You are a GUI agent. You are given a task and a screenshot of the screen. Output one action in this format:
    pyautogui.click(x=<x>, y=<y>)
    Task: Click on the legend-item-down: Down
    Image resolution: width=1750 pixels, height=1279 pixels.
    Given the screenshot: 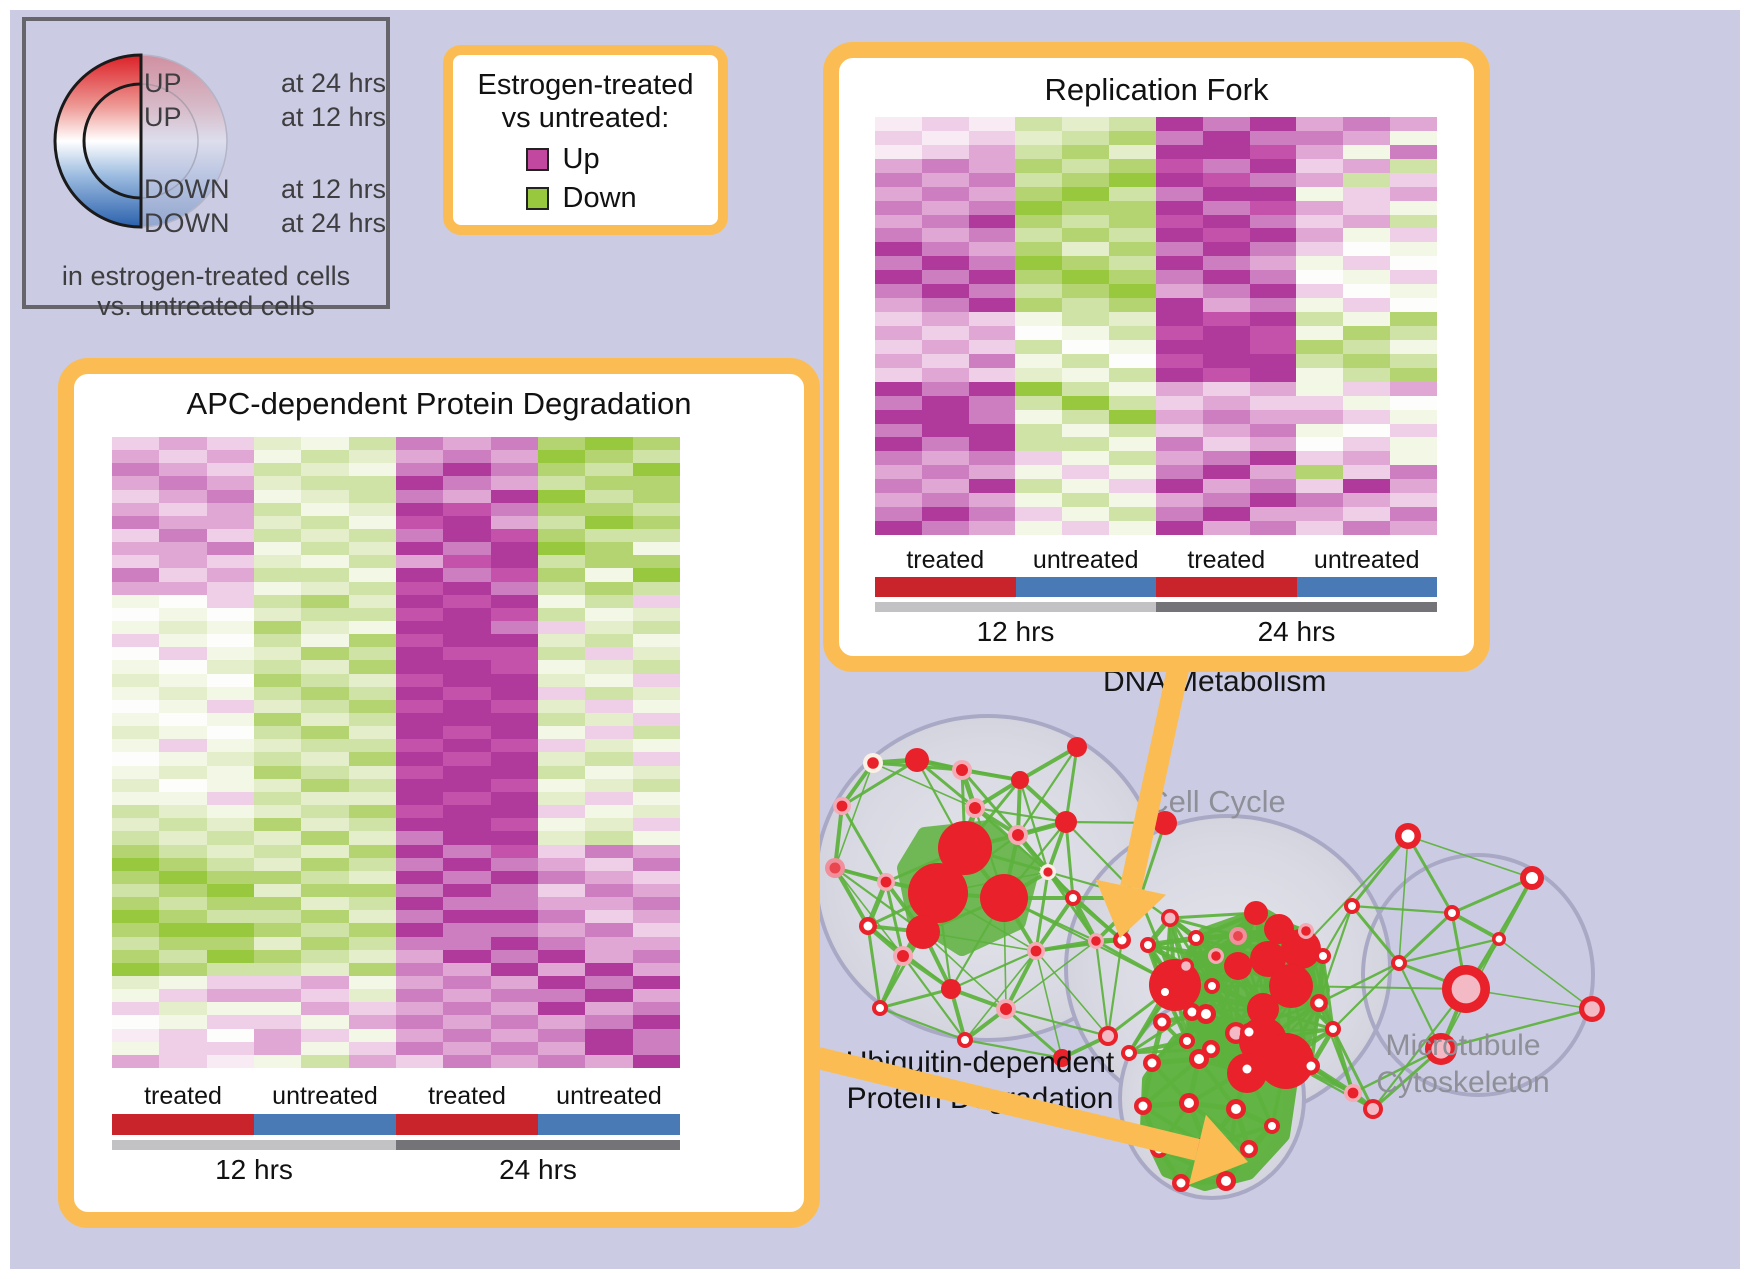 What is the action you would take?
    pyautogui.click(x=585, y=198)
    